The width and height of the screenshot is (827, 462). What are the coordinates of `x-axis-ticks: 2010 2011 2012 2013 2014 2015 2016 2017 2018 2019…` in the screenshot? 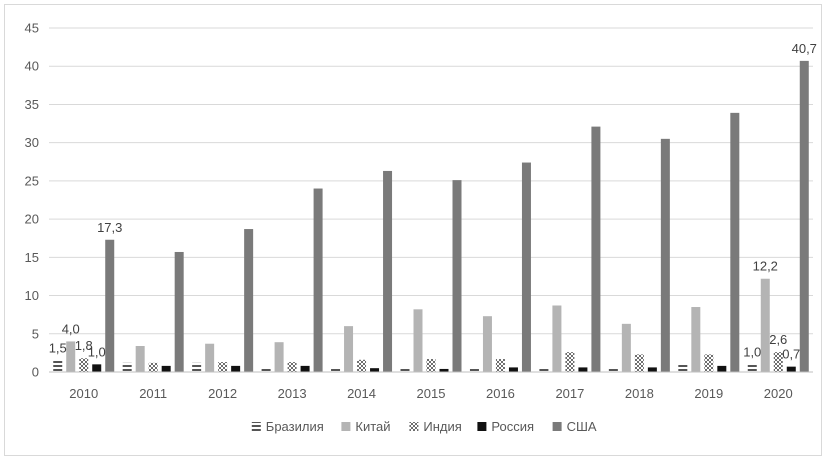 It's located at (430, 393).